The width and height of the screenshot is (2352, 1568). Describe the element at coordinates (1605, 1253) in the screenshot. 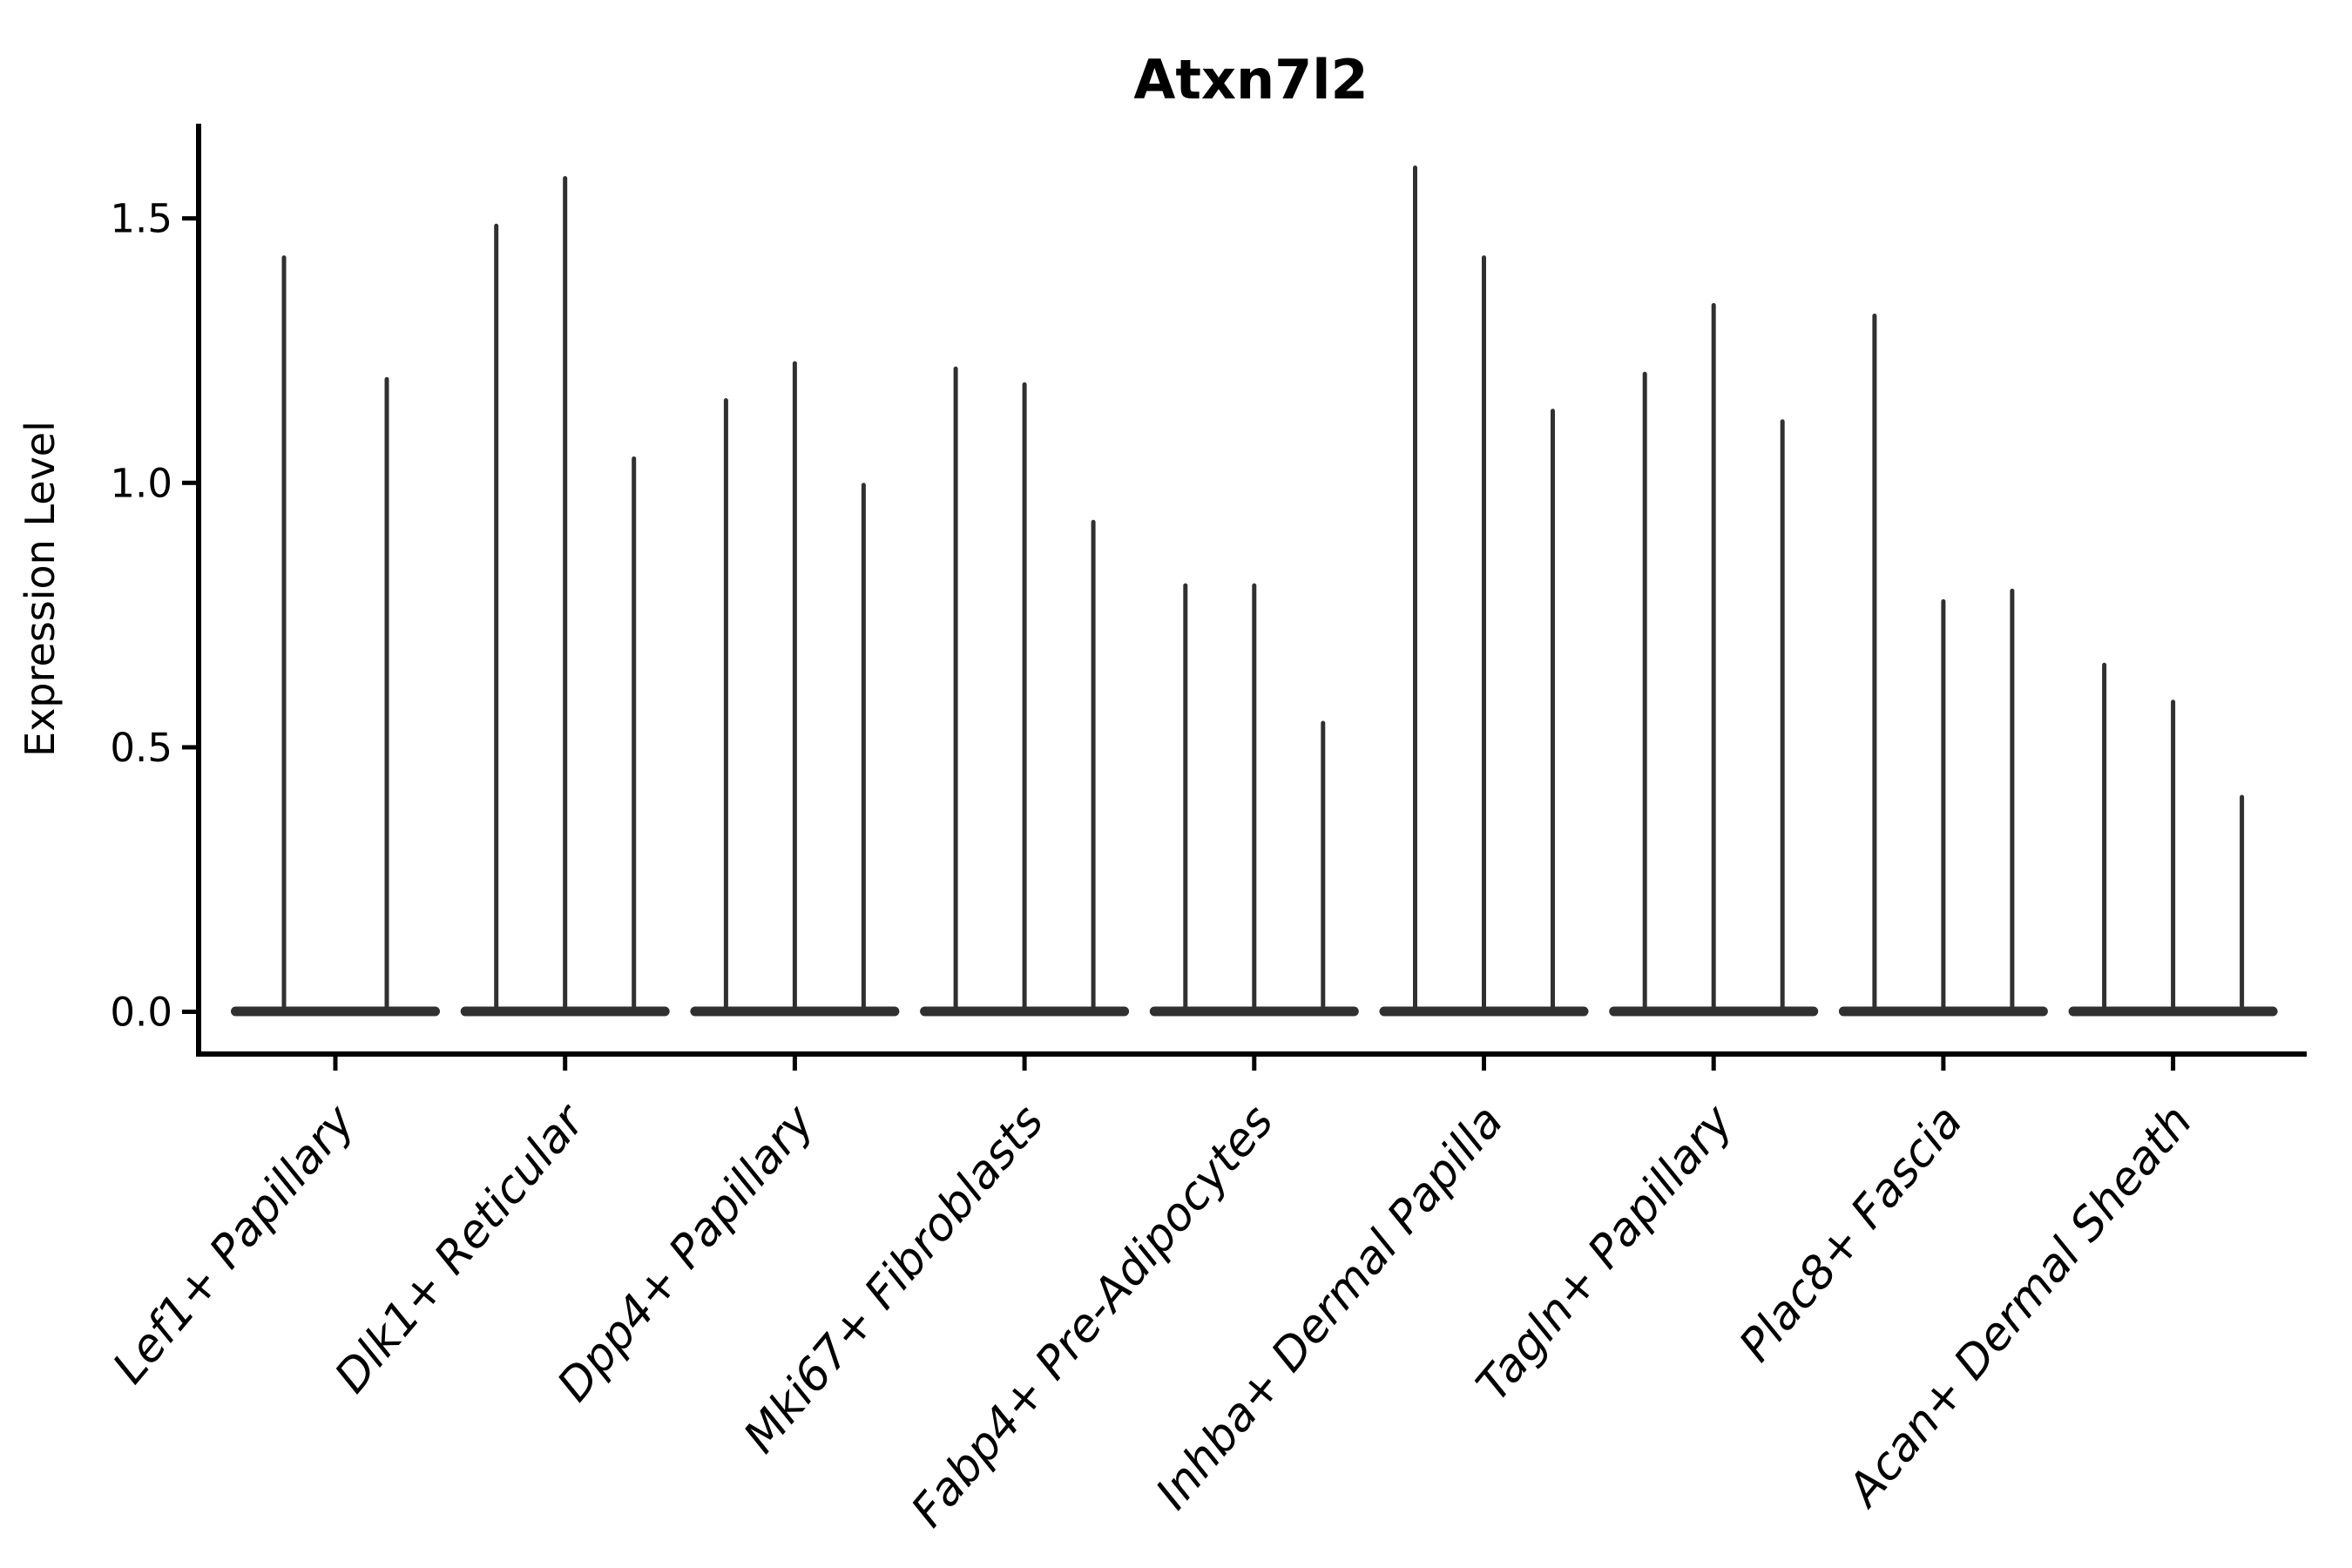

I see `x-tick-label: Tagln+ Papillary` at that location.